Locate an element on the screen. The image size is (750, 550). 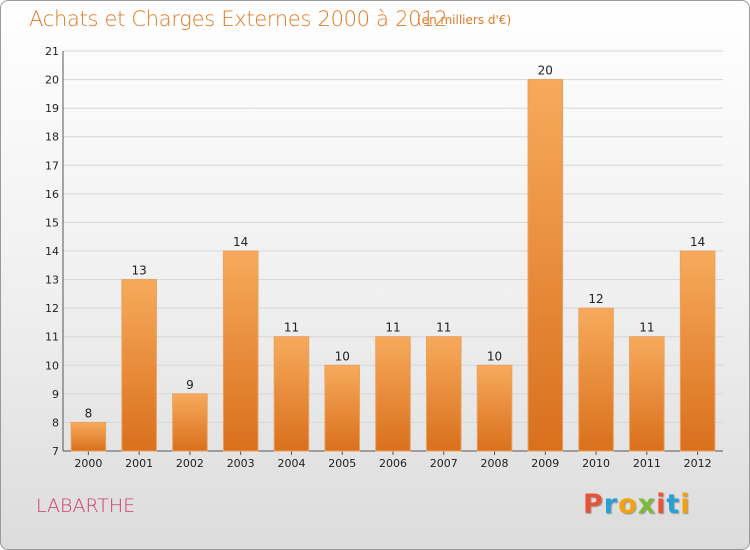
x-tick-label: 2008 is located at coordinates (495, 463).